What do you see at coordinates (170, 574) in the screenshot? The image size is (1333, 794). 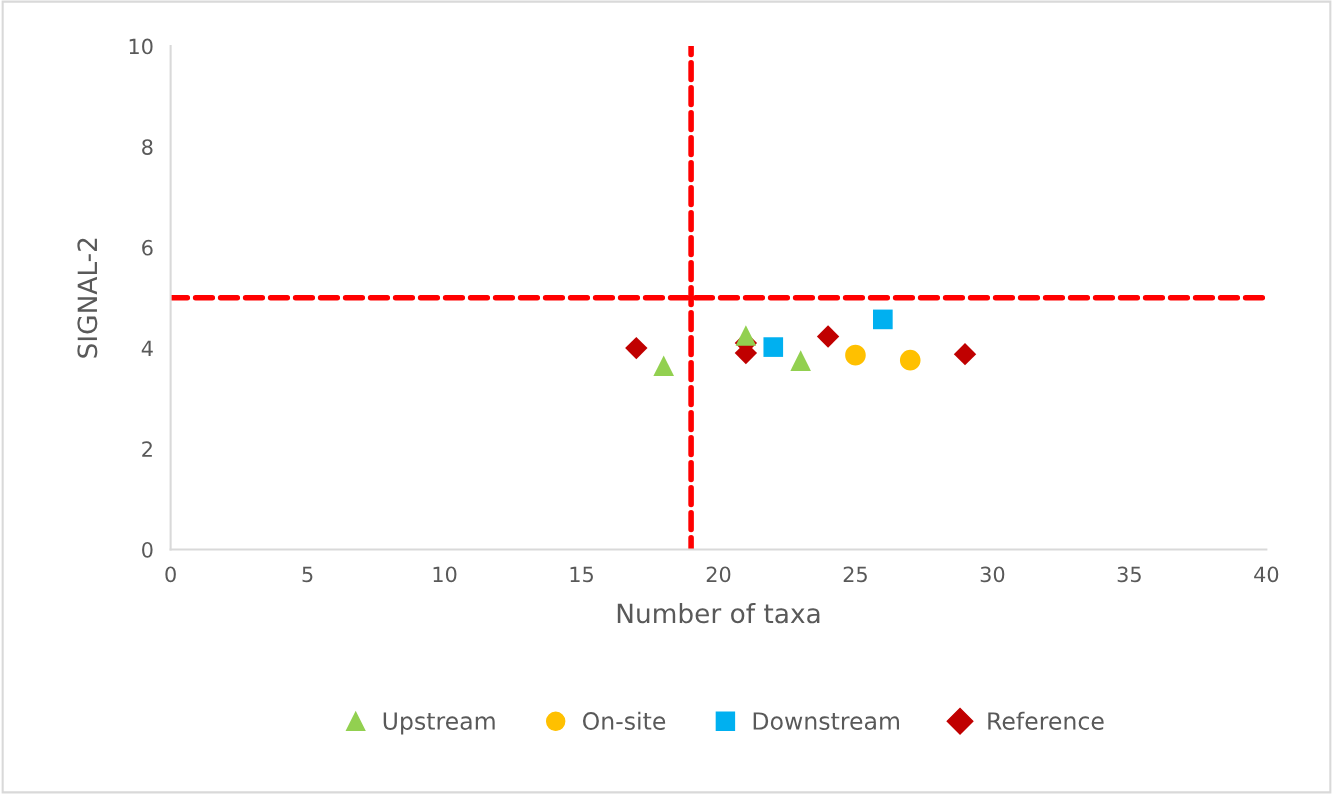 I see `x-tick-label: 0` at bounding box center [170, 574].